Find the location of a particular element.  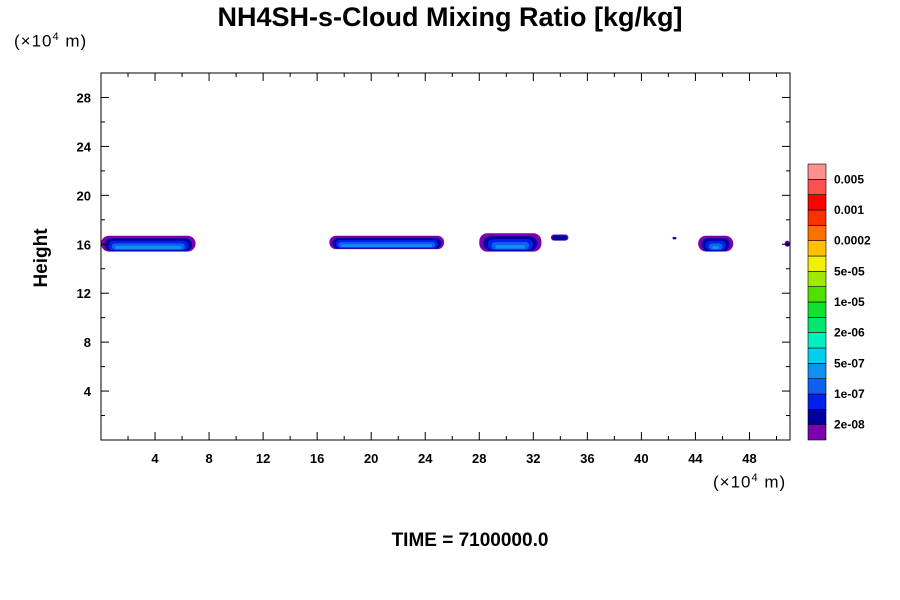

x-tick-label: 28 is located at coordinates (479, 458).